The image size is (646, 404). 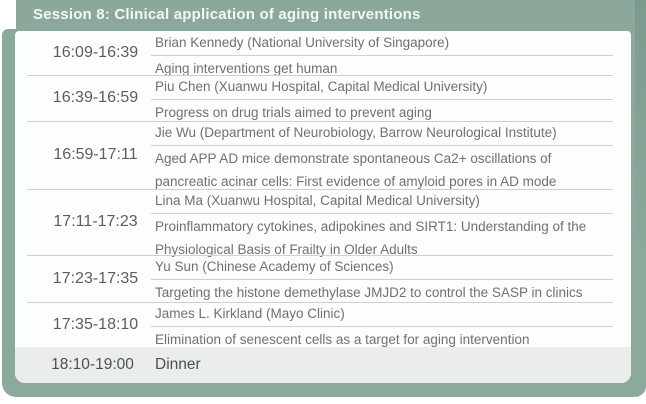 What do you see at coordinates (95, 221) in the screenshot?
I see `time-slot: 17:11-17:23` at bounding box center [95, 221].